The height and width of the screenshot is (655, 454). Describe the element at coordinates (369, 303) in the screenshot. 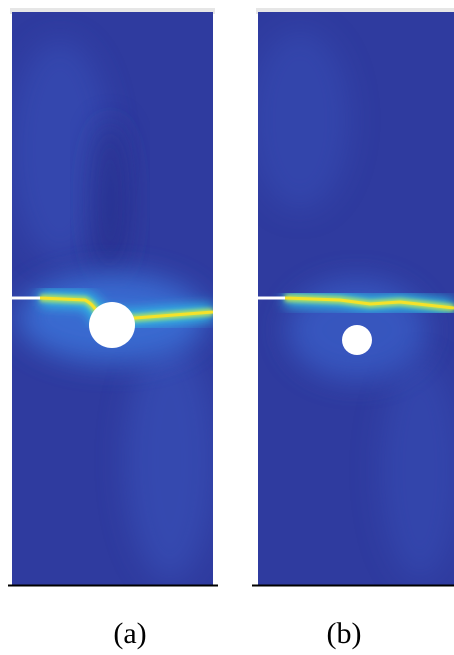

I see `crack` at that location.